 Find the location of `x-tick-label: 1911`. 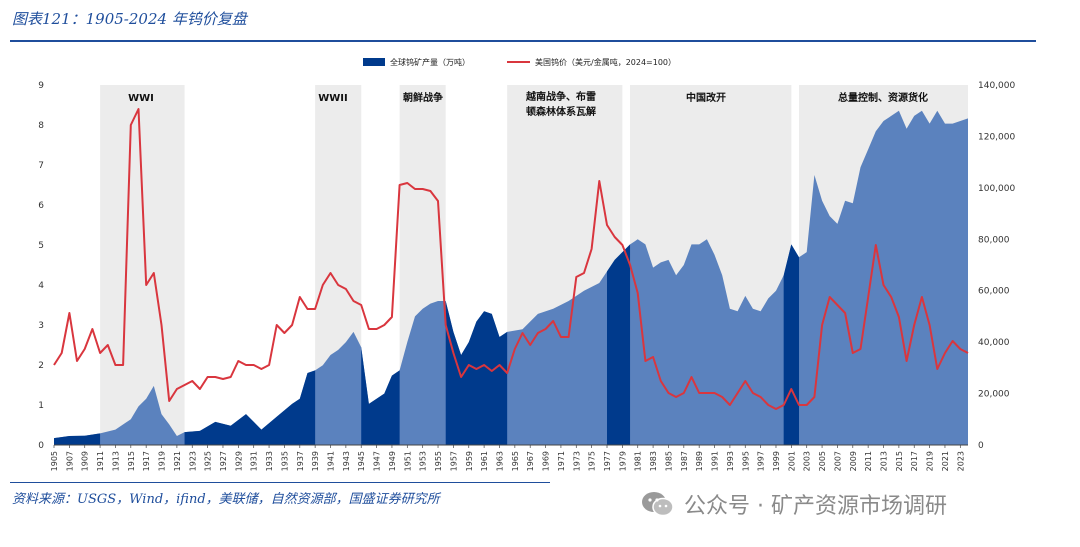

x-tick-label: 1911 is located at coordinates (100, 461).